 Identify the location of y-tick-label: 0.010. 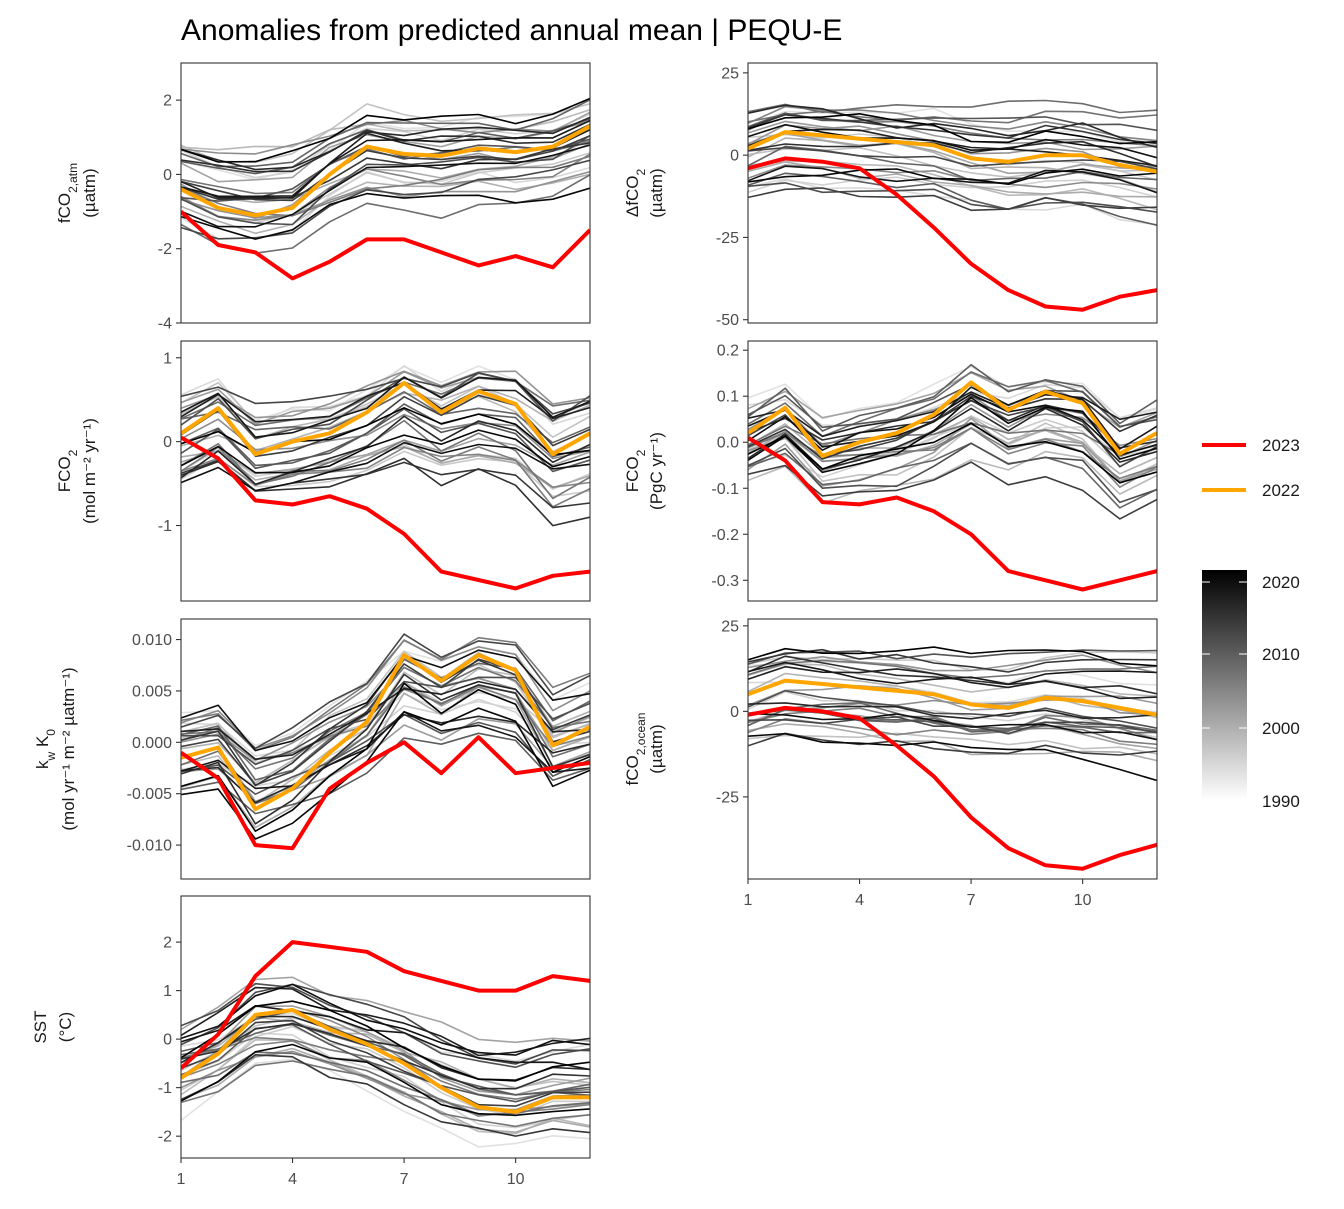
(152, 640).